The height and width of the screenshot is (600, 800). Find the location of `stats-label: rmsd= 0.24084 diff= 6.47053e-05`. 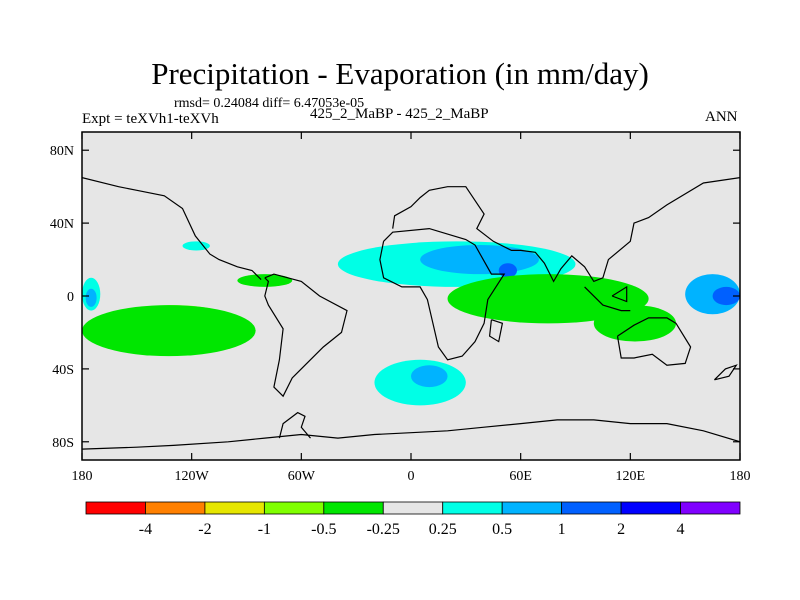

stats-label: rmsd= 0.24084 diff= 6.47053e-05 is located at coordinates (269, 103).